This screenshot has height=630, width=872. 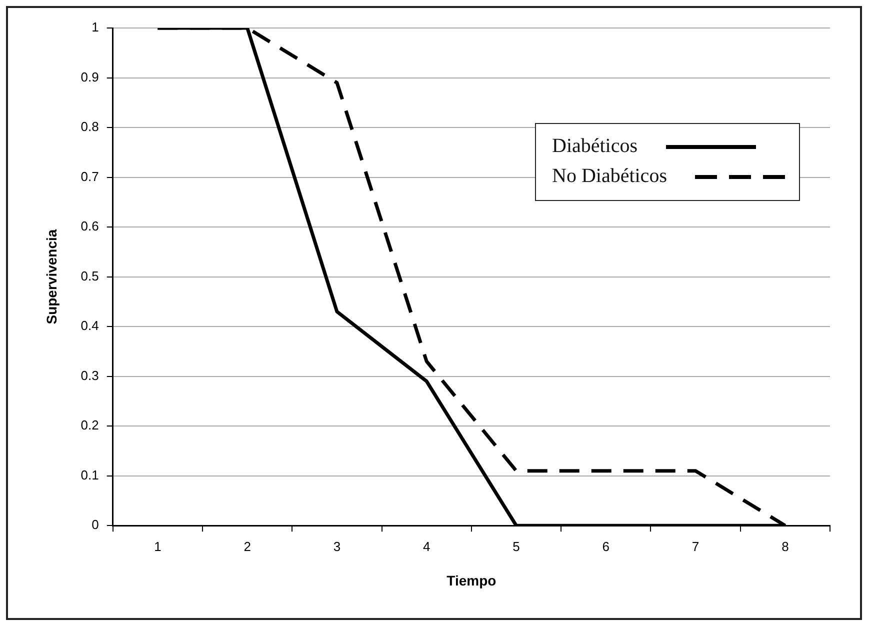 I want to click on y-tick-label: 0.2, so click(x=89, y=425).